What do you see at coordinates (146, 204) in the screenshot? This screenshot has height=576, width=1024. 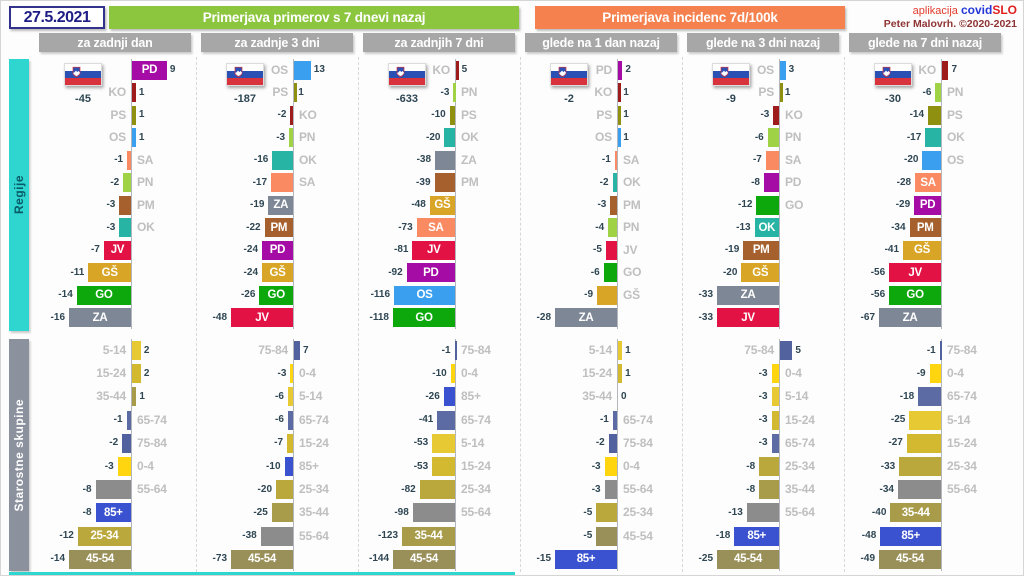 I see `bar-code-label: PM` at bounding box center [146, 204].